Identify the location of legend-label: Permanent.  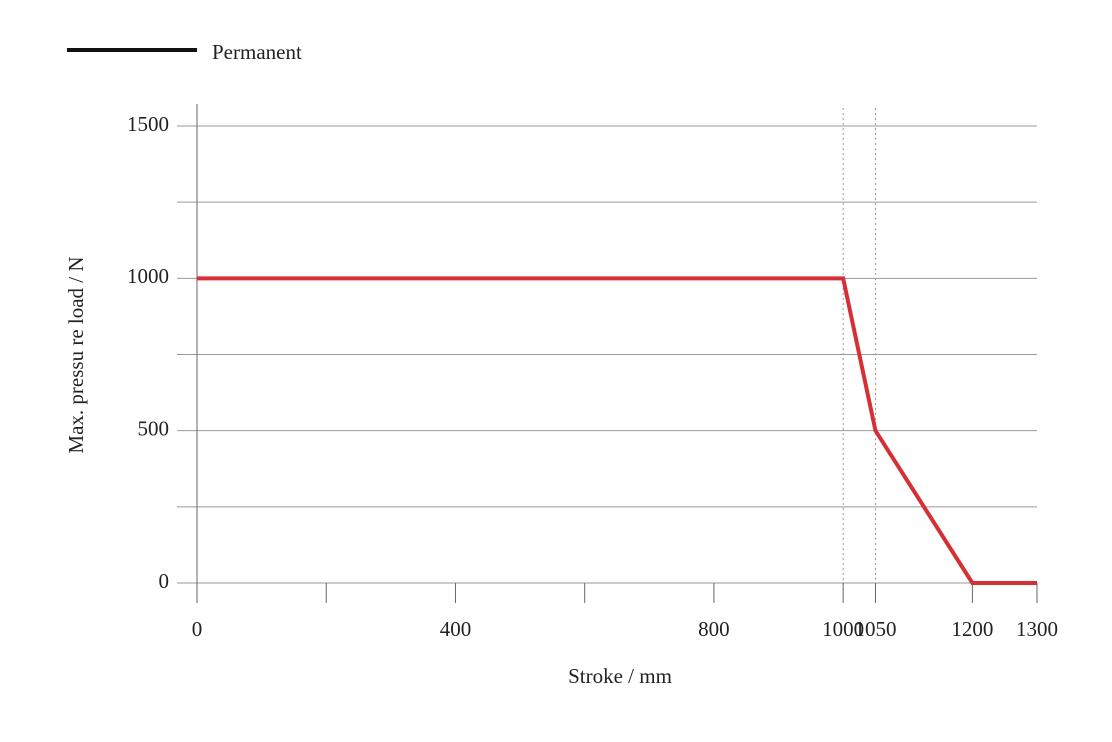
(257, 52).